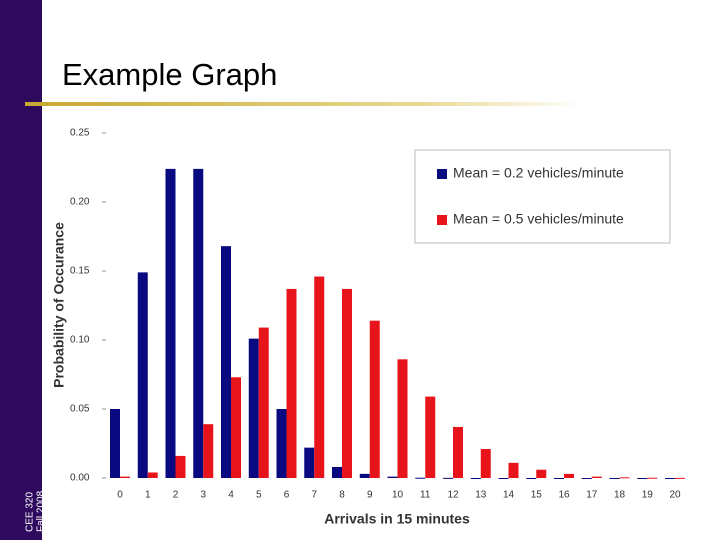 This screenshot has height=540, width=720. I want to click on y-tick-label: 0.00, so click(80, 478).